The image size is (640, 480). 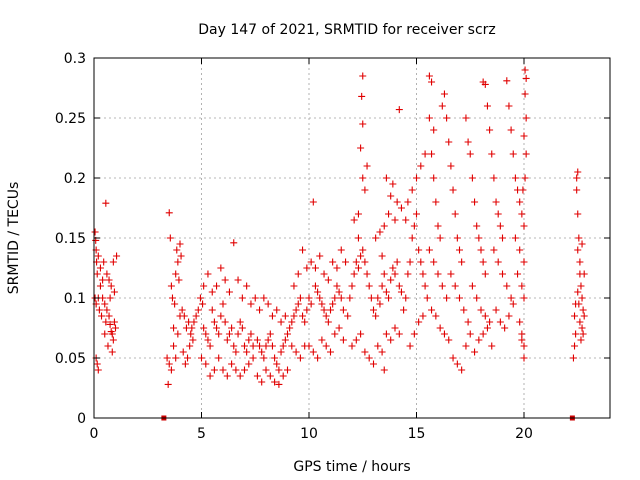 What do you see at coordinates (70, 359) in the screenshot?
I see `y-tick-label: 0.05` at bounding box center [70, 359].